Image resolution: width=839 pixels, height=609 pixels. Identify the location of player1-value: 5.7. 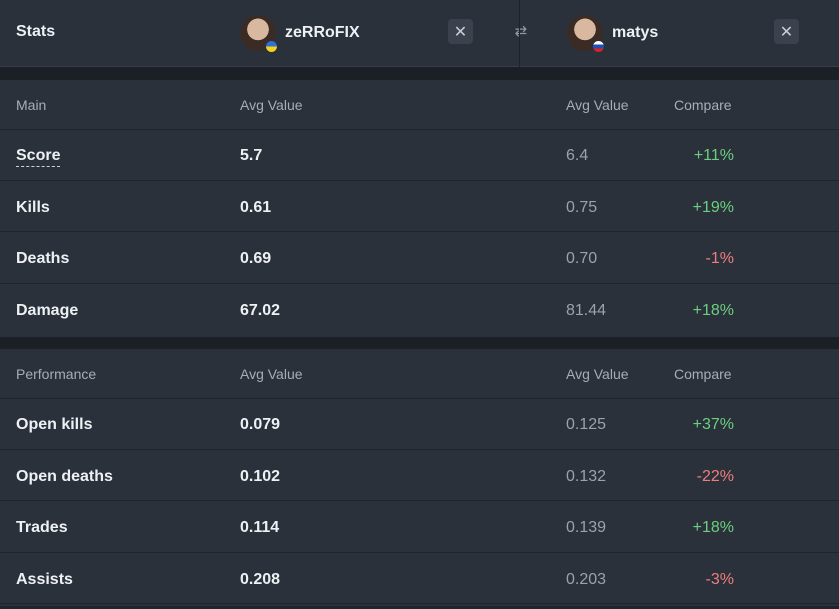
(251, 155).